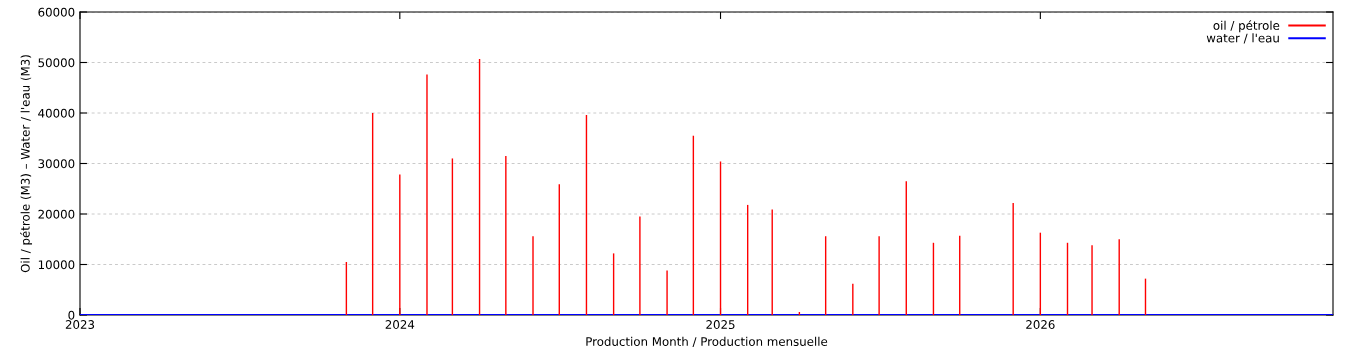 This screenshot has width=1360, height=360. I want to click on y-tick-label: 10000, so click(56, 265).